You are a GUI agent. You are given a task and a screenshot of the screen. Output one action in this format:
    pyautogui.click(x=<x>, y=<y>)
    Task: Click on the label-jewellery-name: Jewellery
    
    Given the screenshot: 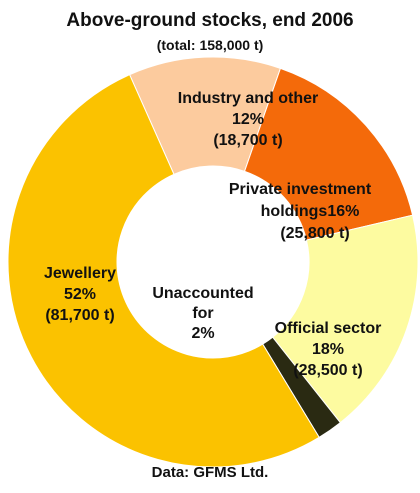 What is the action you would take?
    pyautogui.click(x=80, y=273)
    